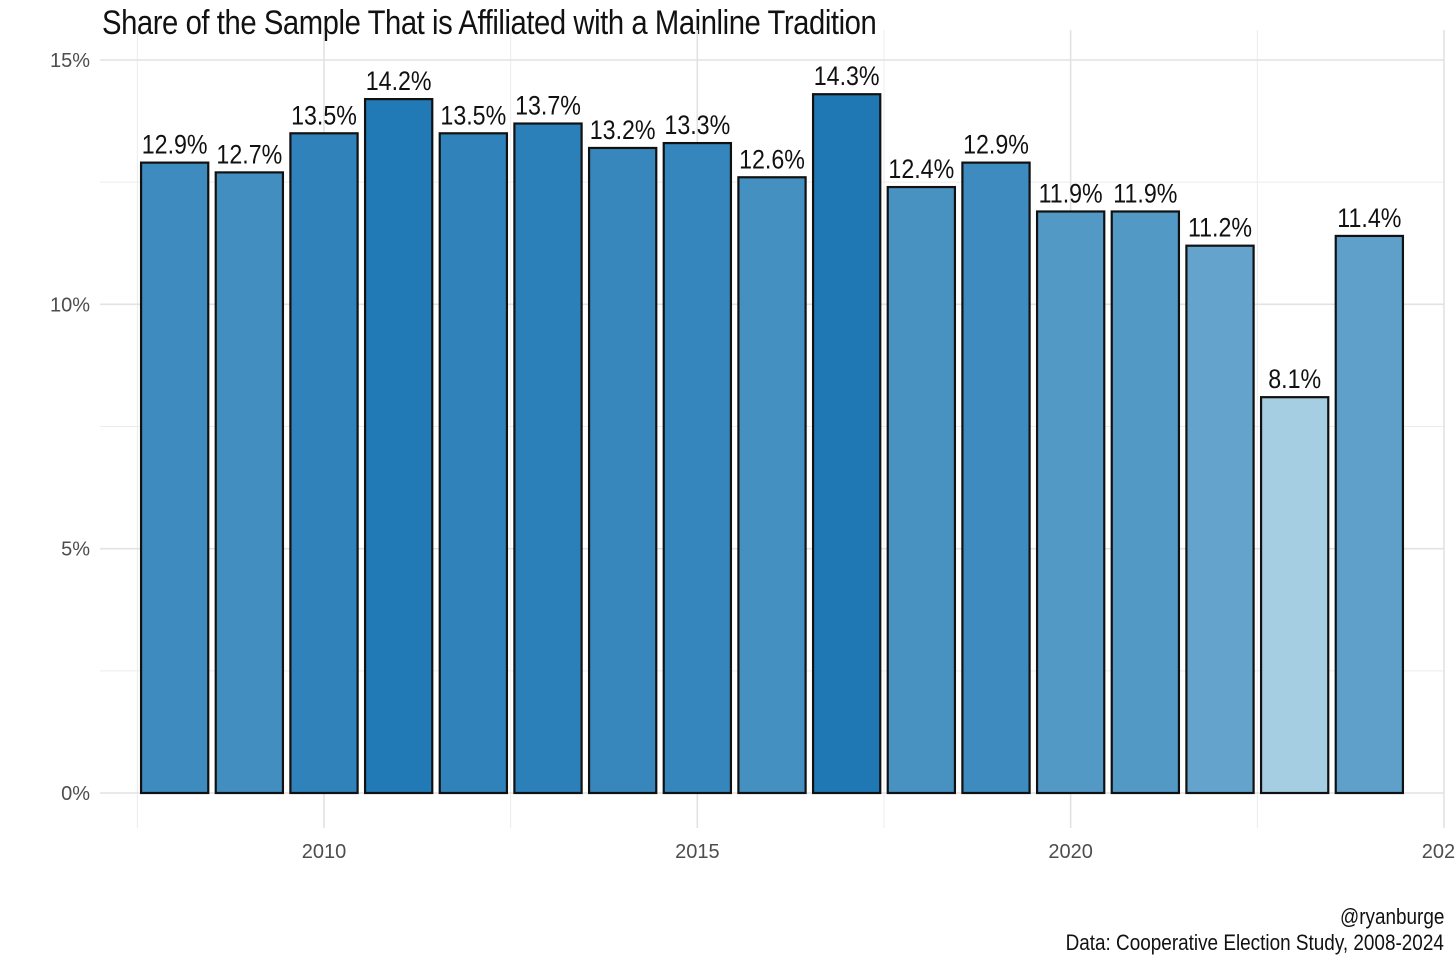  What do you see at coordinates (399, 82) in the screenshot?
I see `bar-value-label: 14.2%` at bounding box center [399, 82].